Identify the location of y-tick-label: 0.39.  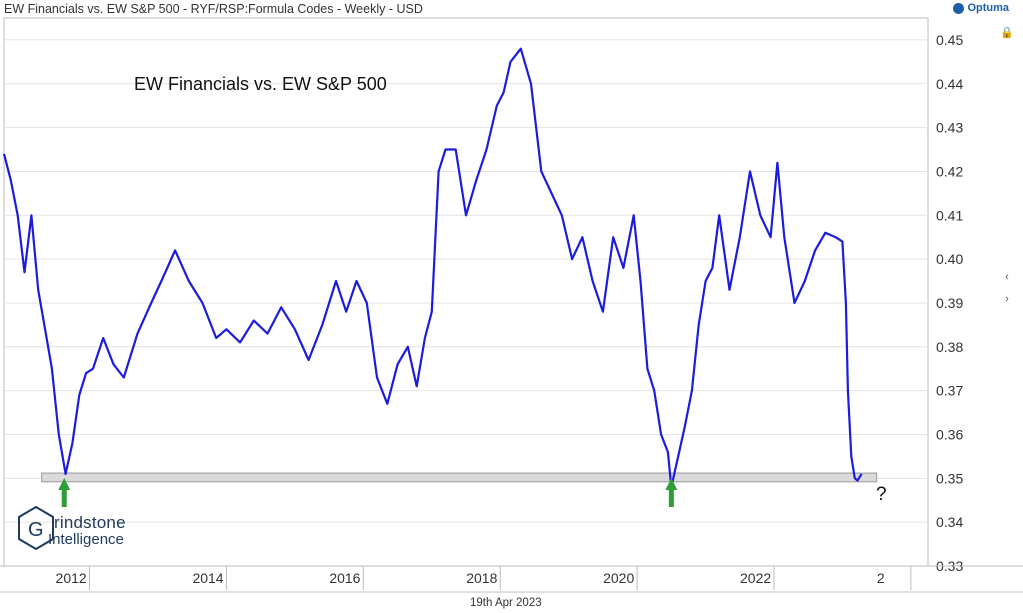
(949, 303).